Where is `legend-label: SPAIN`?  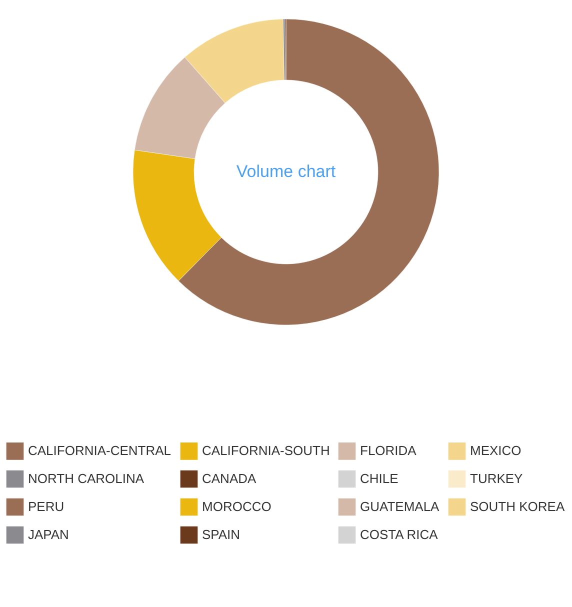
legend-label: SPAIN is located at coordinates (221, 534).